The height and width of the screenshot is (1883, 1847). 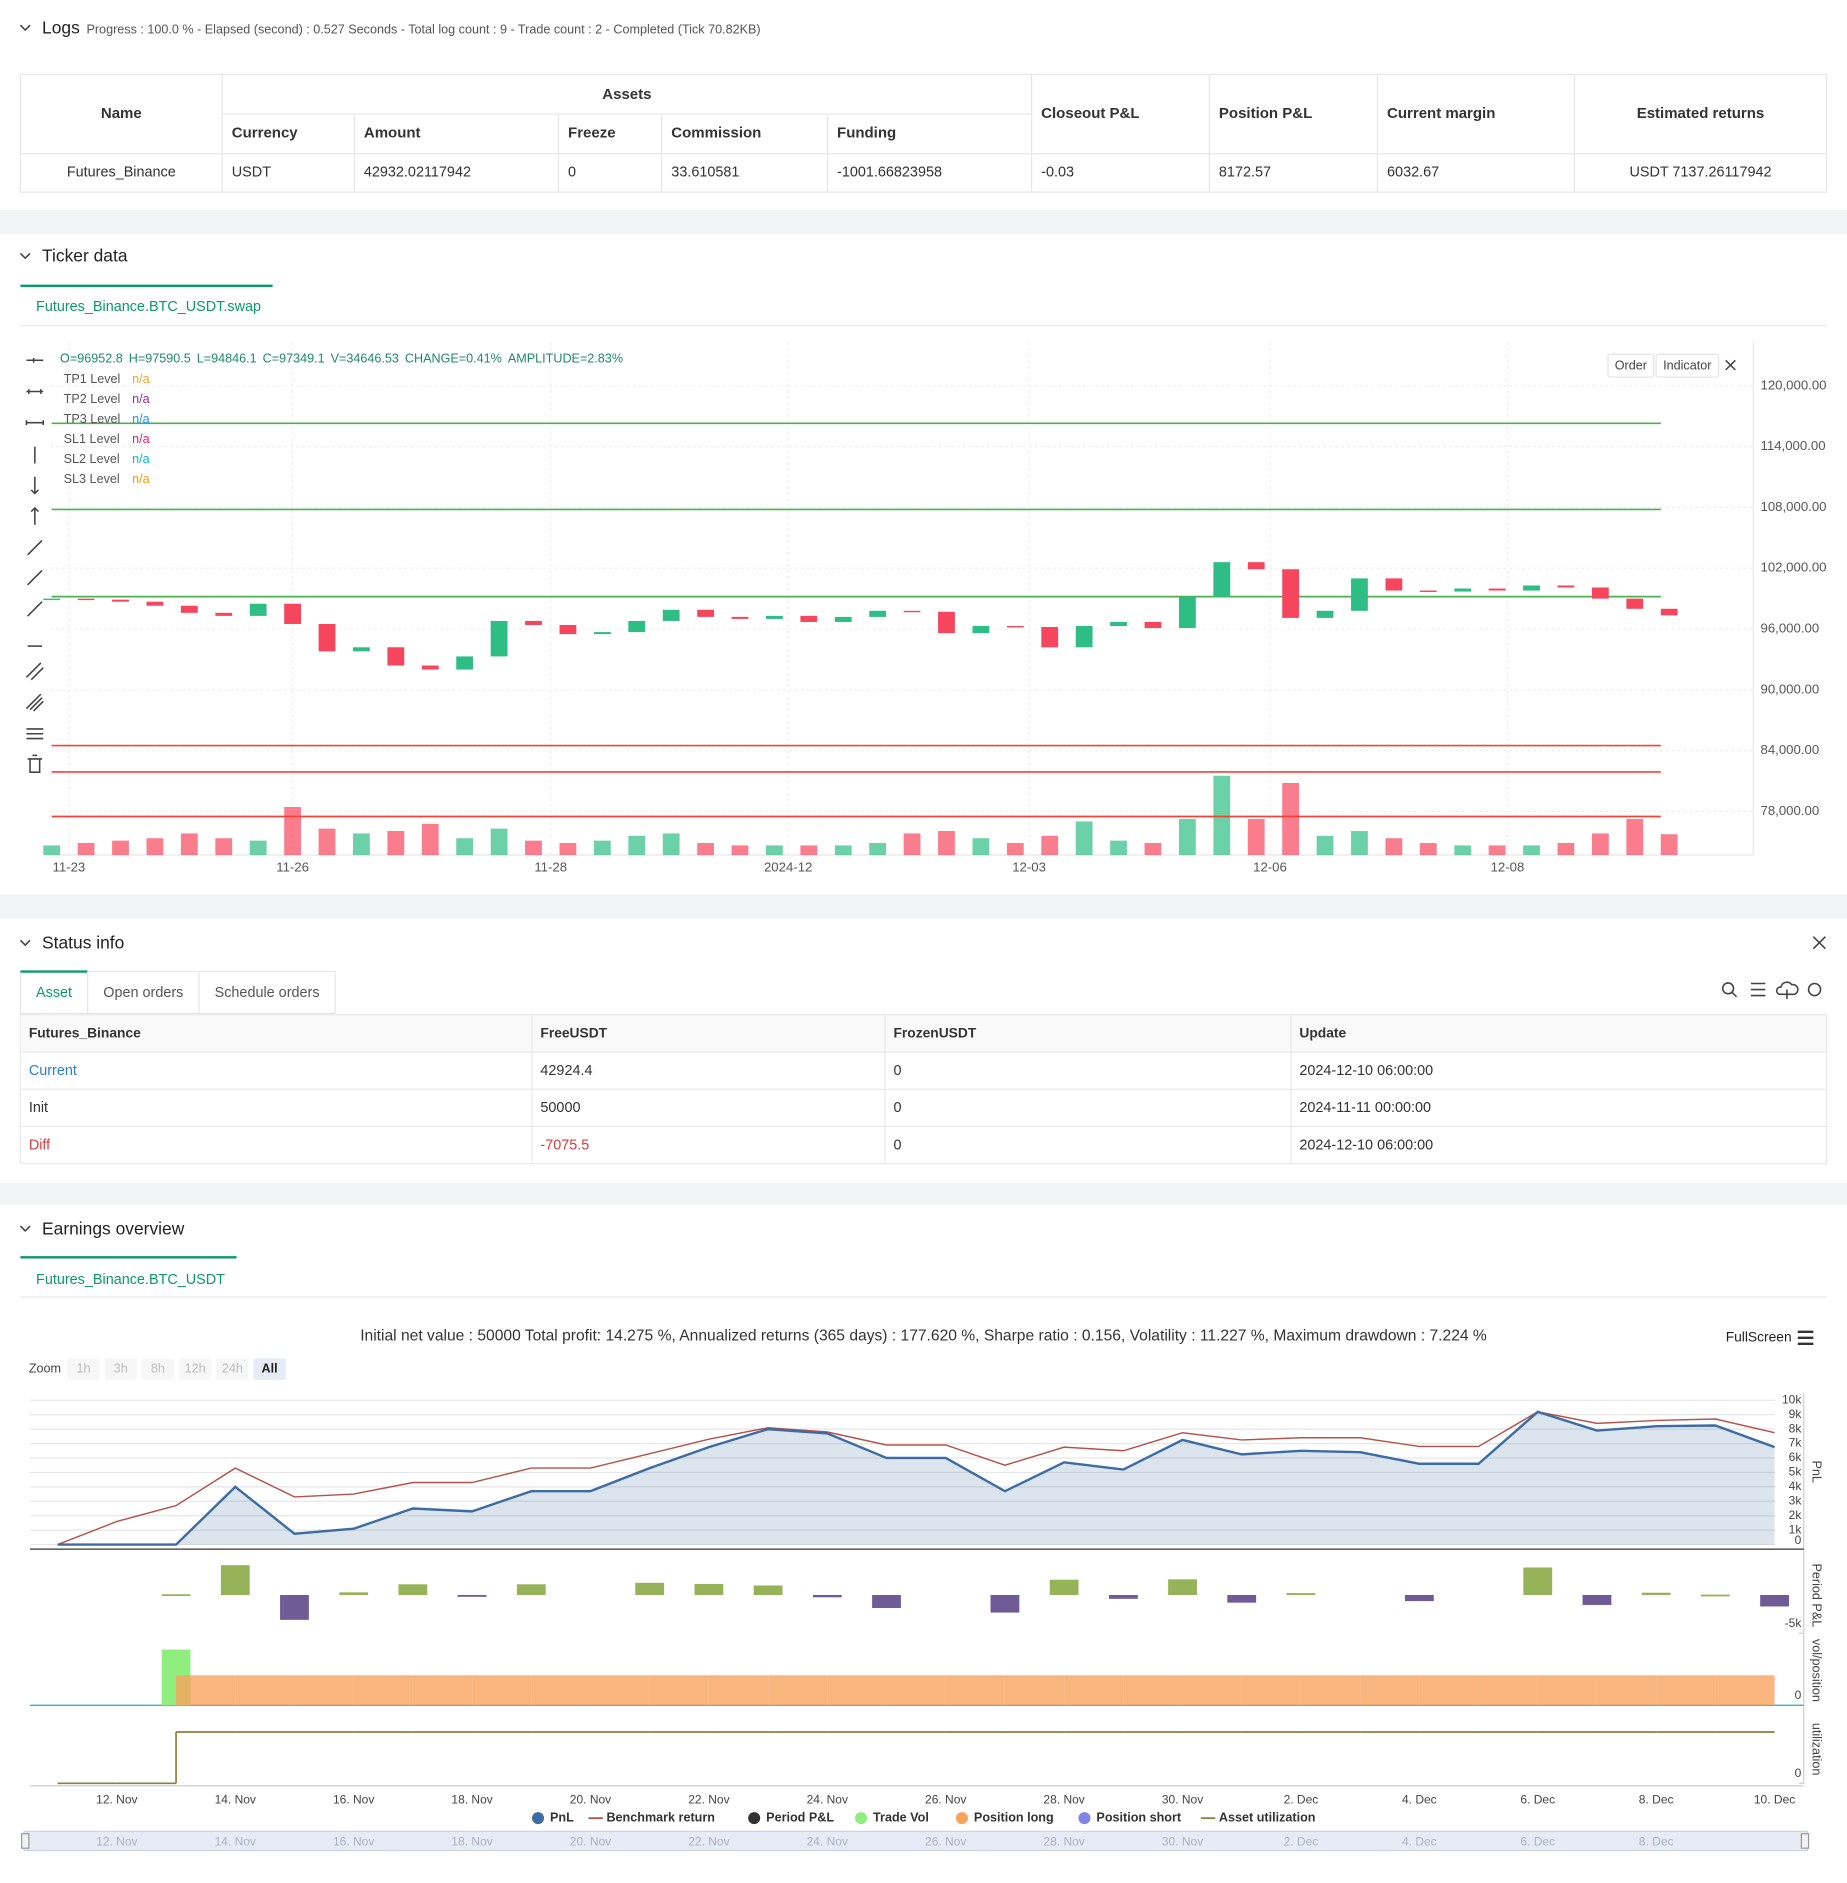 I want to click on legend-label: Trade Vol, so click(x=901, y=1817).